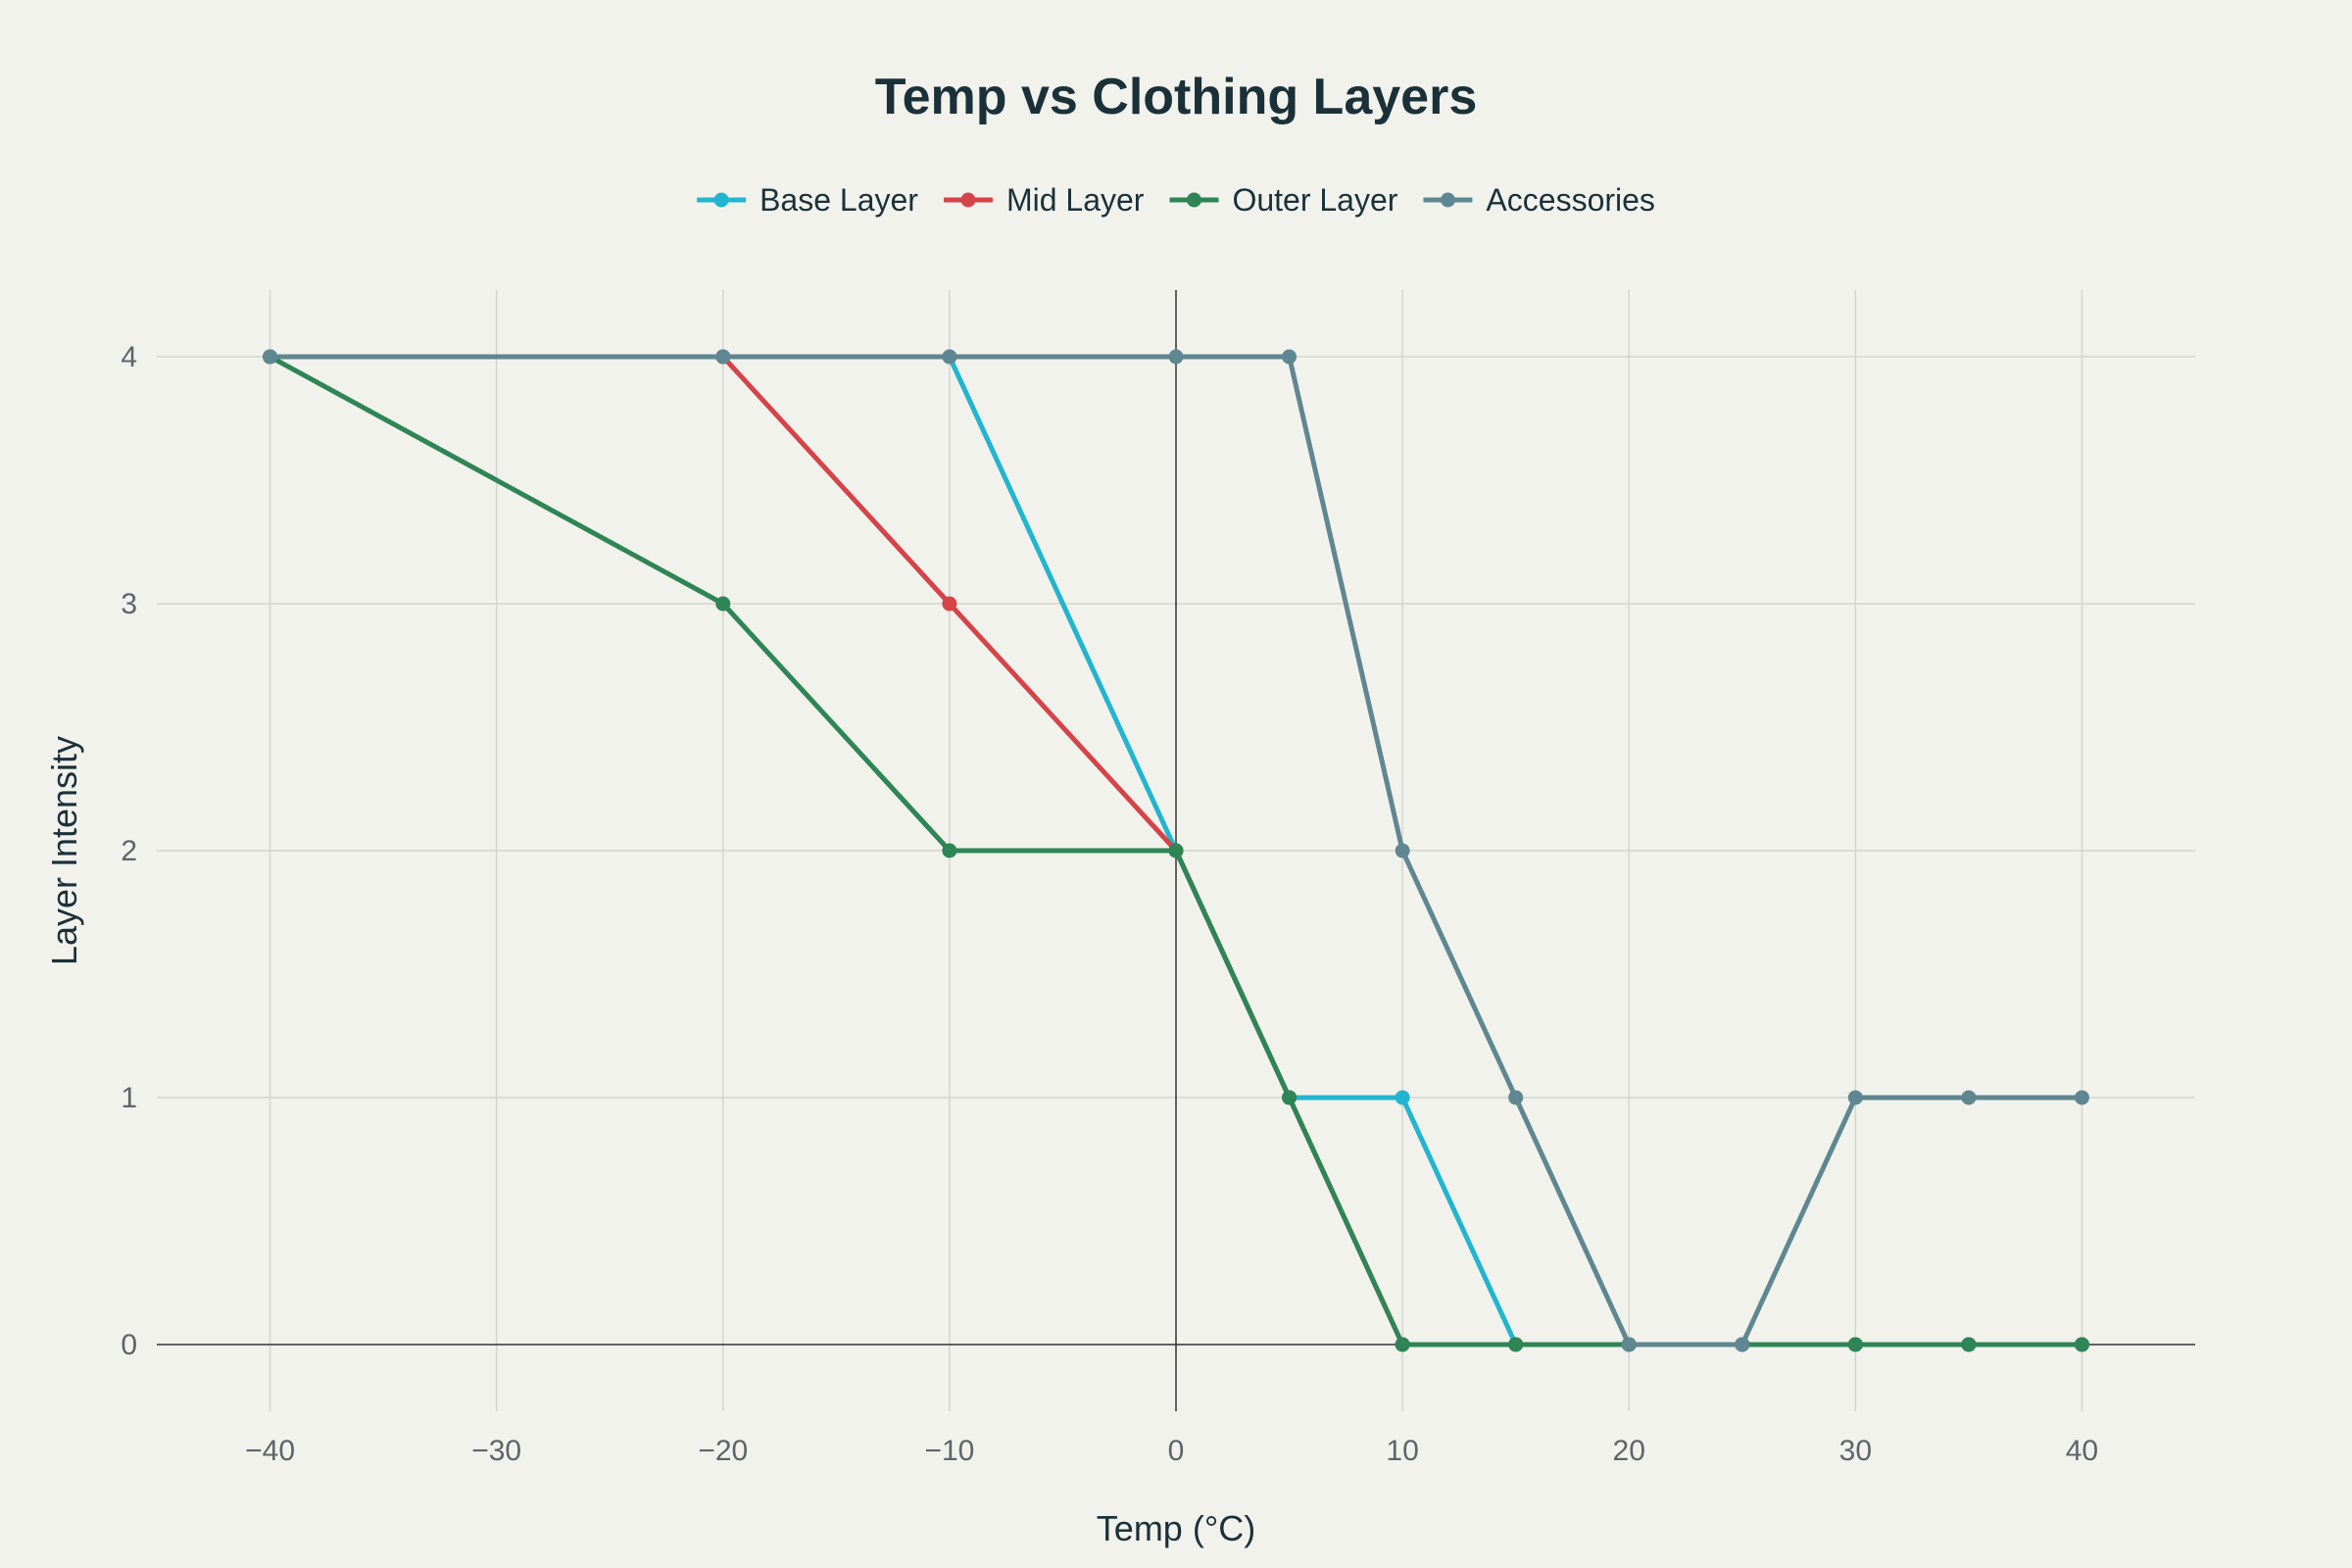 Image resolution: width=2352 pixels, height=1568 pixels. What do you see at coordinates (1176, 1451) in the screenshot?
I see `x-tick-label: 0` at bounding box center [1176, 1451].